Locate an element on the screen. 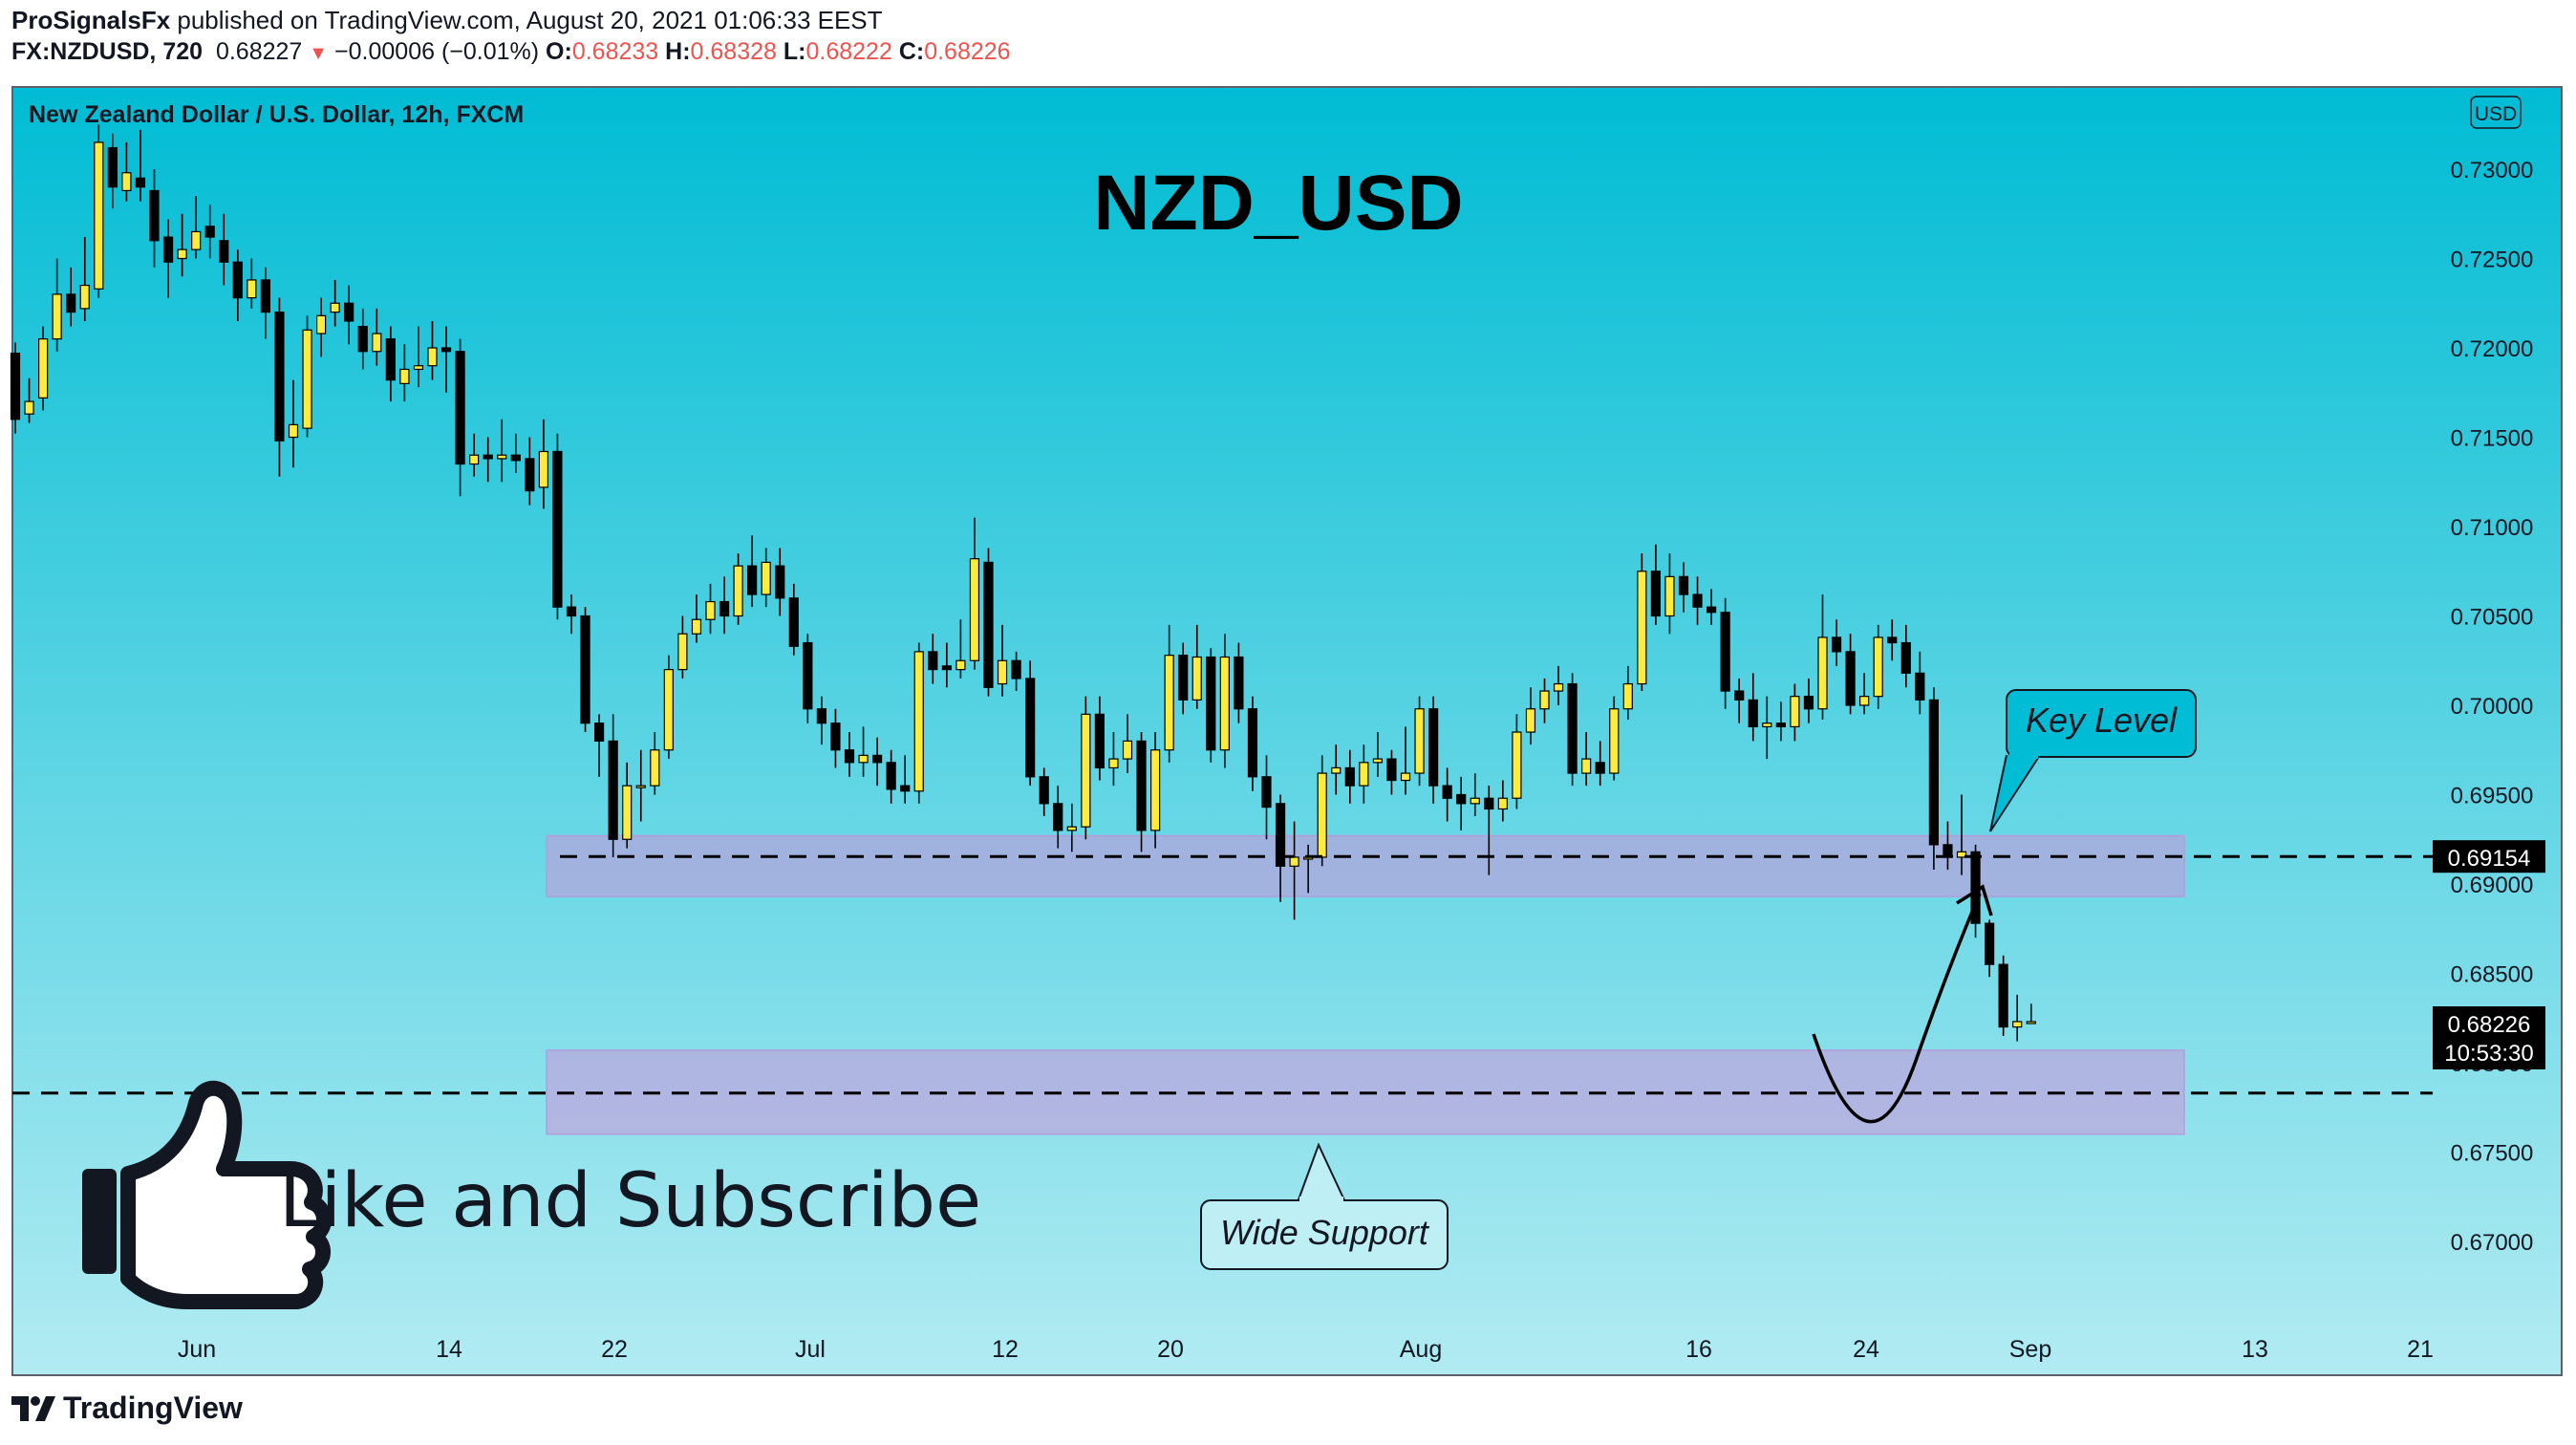  author-name: ProSignalsFx is located at coordinates (91, 20).